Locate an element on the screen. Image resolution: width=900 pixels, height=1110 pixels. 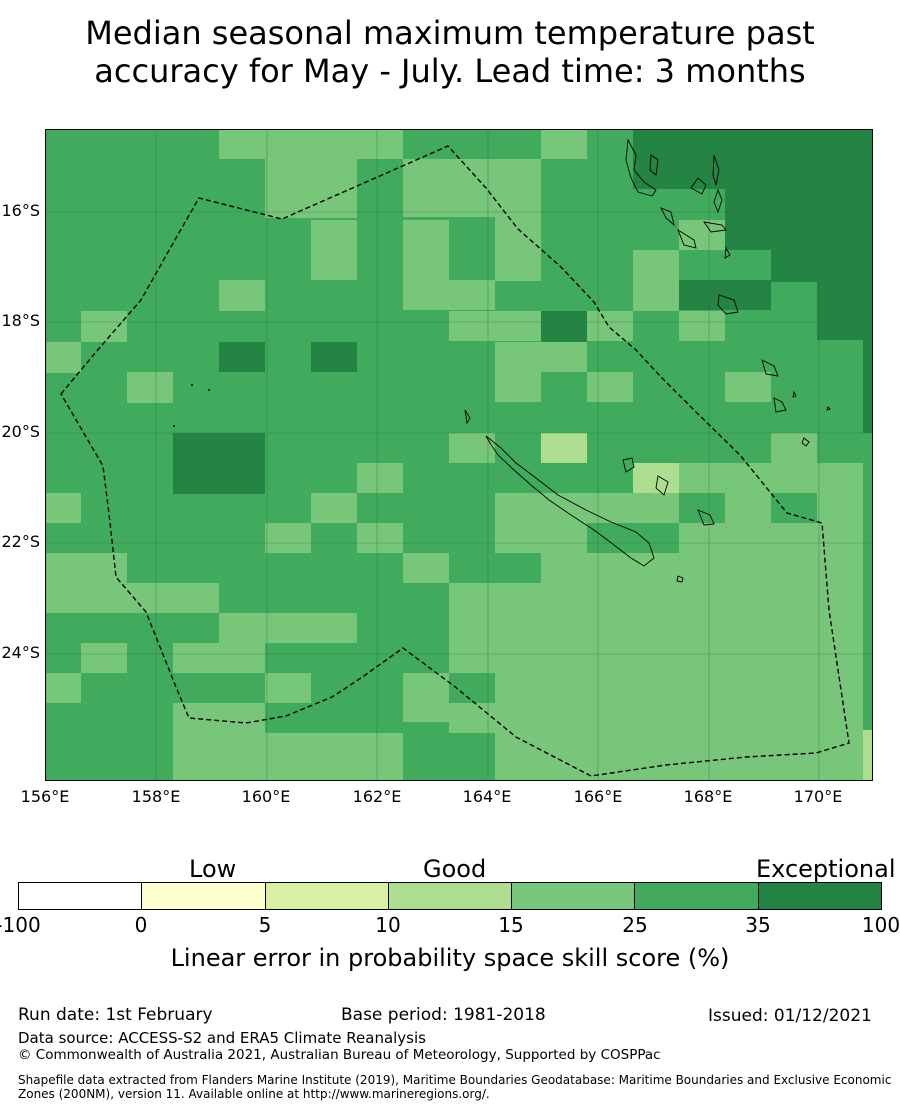
loyalty-islands is located at coordinates (589, 496).